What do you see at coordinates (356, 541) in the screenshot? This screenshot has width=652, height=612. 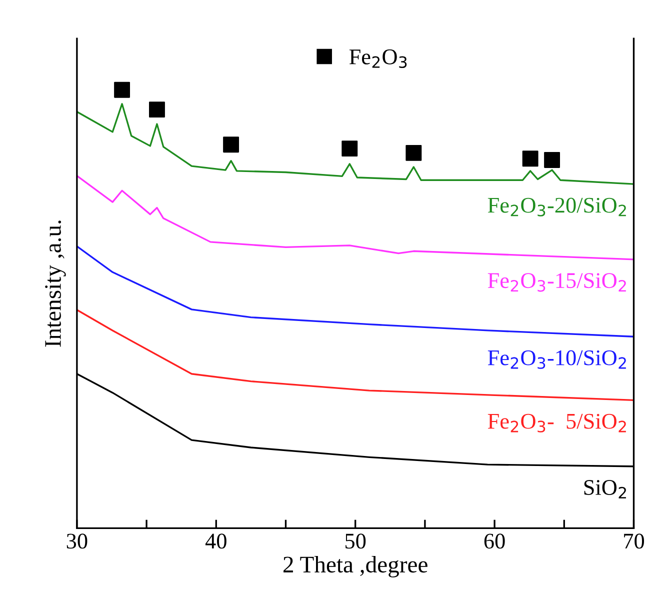 I see `x-tick-label: 50` at bounding box center [356, 541].